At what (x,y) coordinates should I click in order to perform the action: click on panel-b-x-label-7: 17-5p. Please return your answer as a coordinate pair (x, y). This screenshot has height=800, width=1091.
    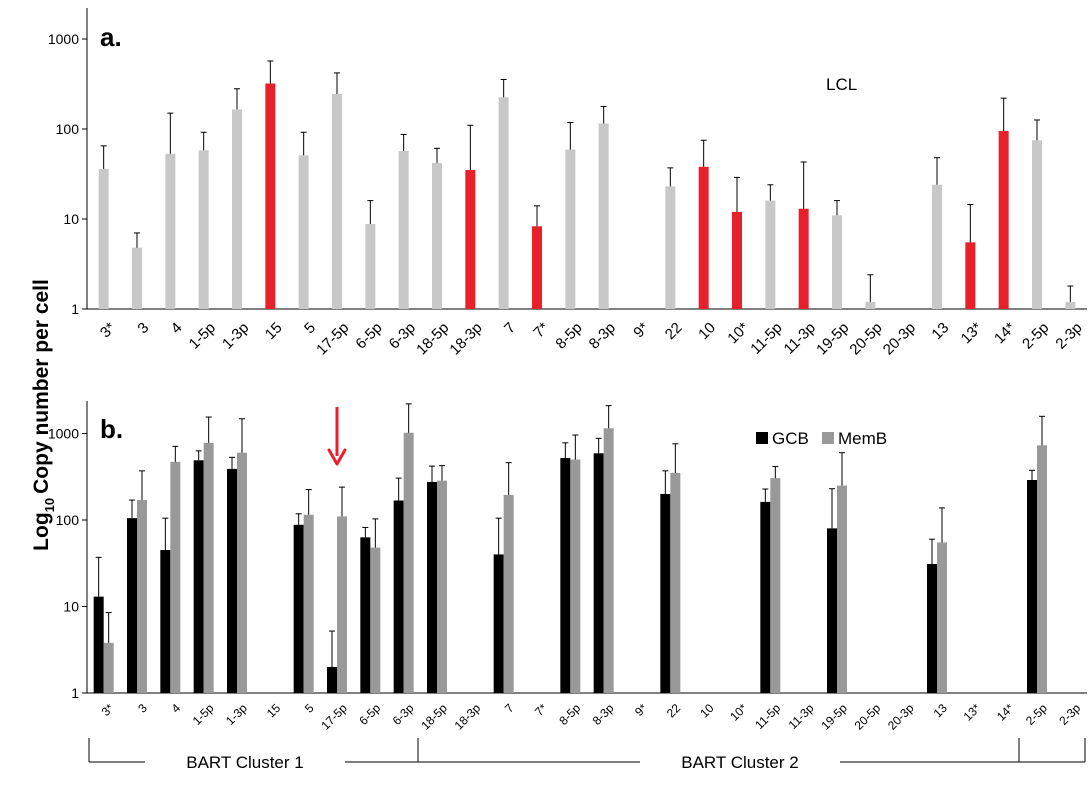
    Looking at the image, I should click on (334, 717).